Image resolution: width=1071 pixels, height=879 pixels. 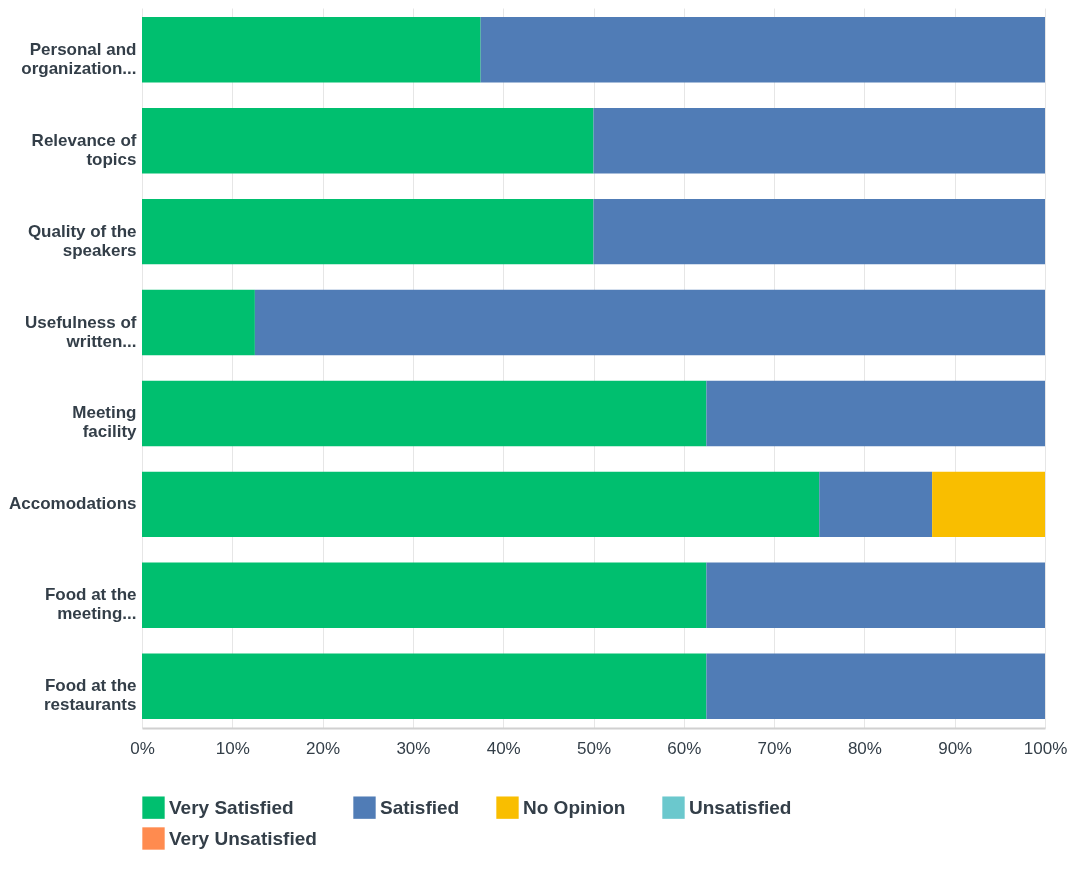 What do you see at coordinates (90, 695) in the screenshot?
I see `y-tick-label: Food at the restaurants` at bounding box center [90, 695].